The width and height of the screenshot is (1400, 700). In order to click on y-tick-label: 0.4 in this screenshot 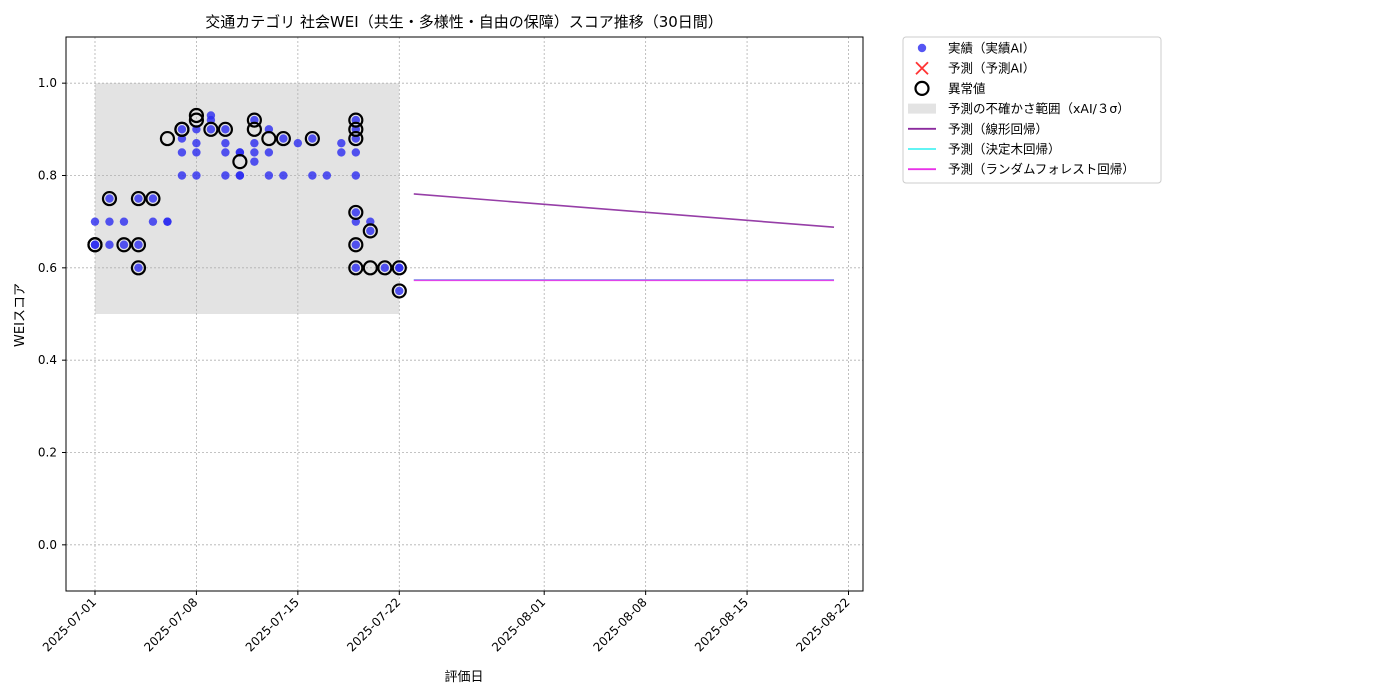, I will do `click(47, 360)`.